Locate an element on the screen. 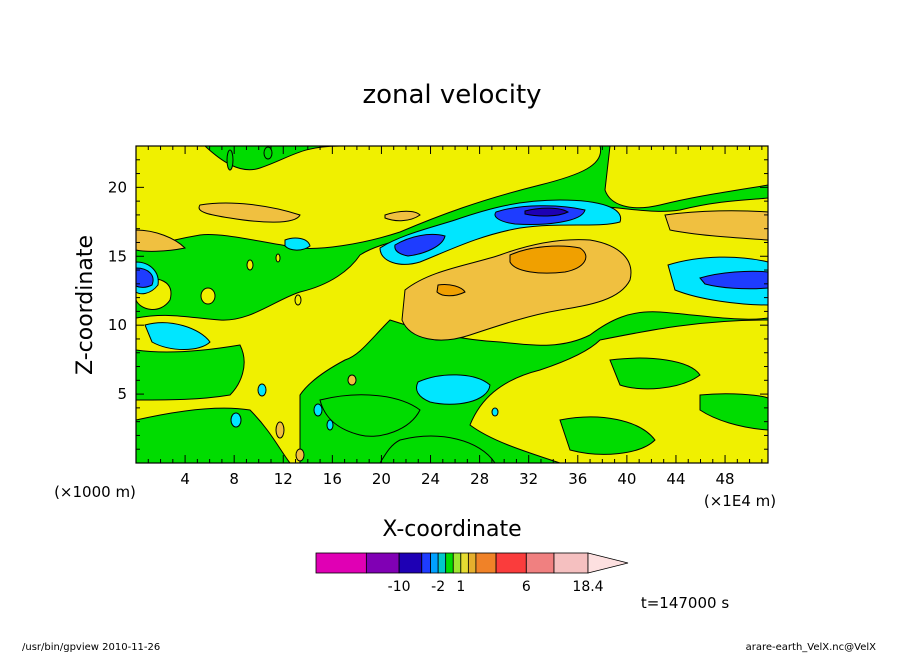 The width and height of the screenshot is (904, 654). x-tick-label: 40 is located at coordinates (626, 479).